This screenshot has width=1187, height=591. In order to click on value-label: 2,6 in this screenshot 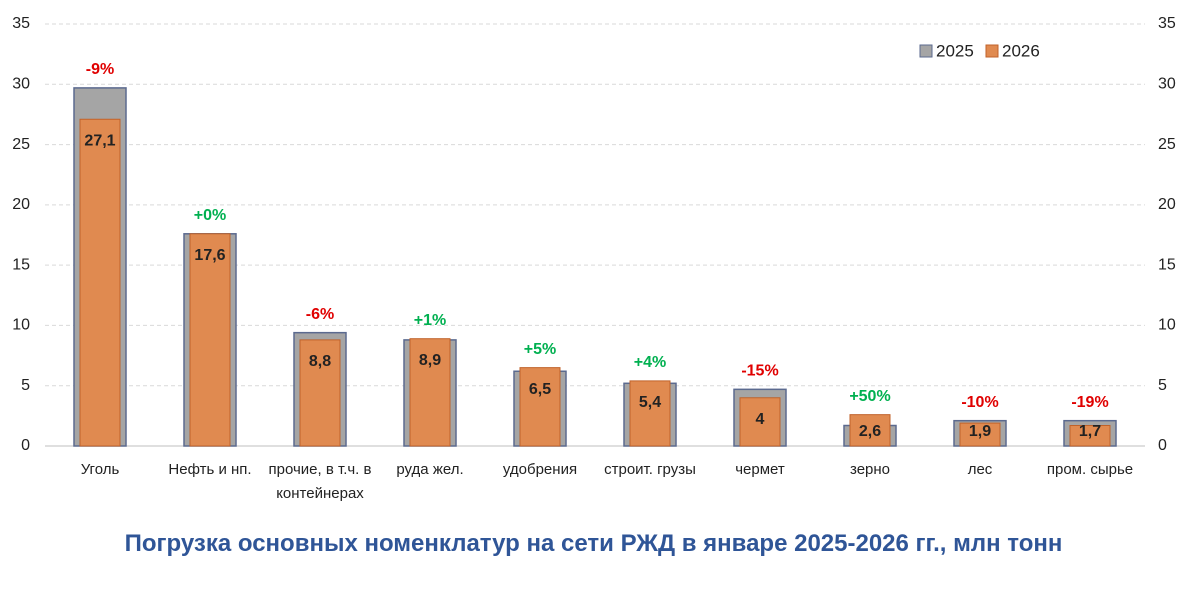, I will do `click(870, 431)`.